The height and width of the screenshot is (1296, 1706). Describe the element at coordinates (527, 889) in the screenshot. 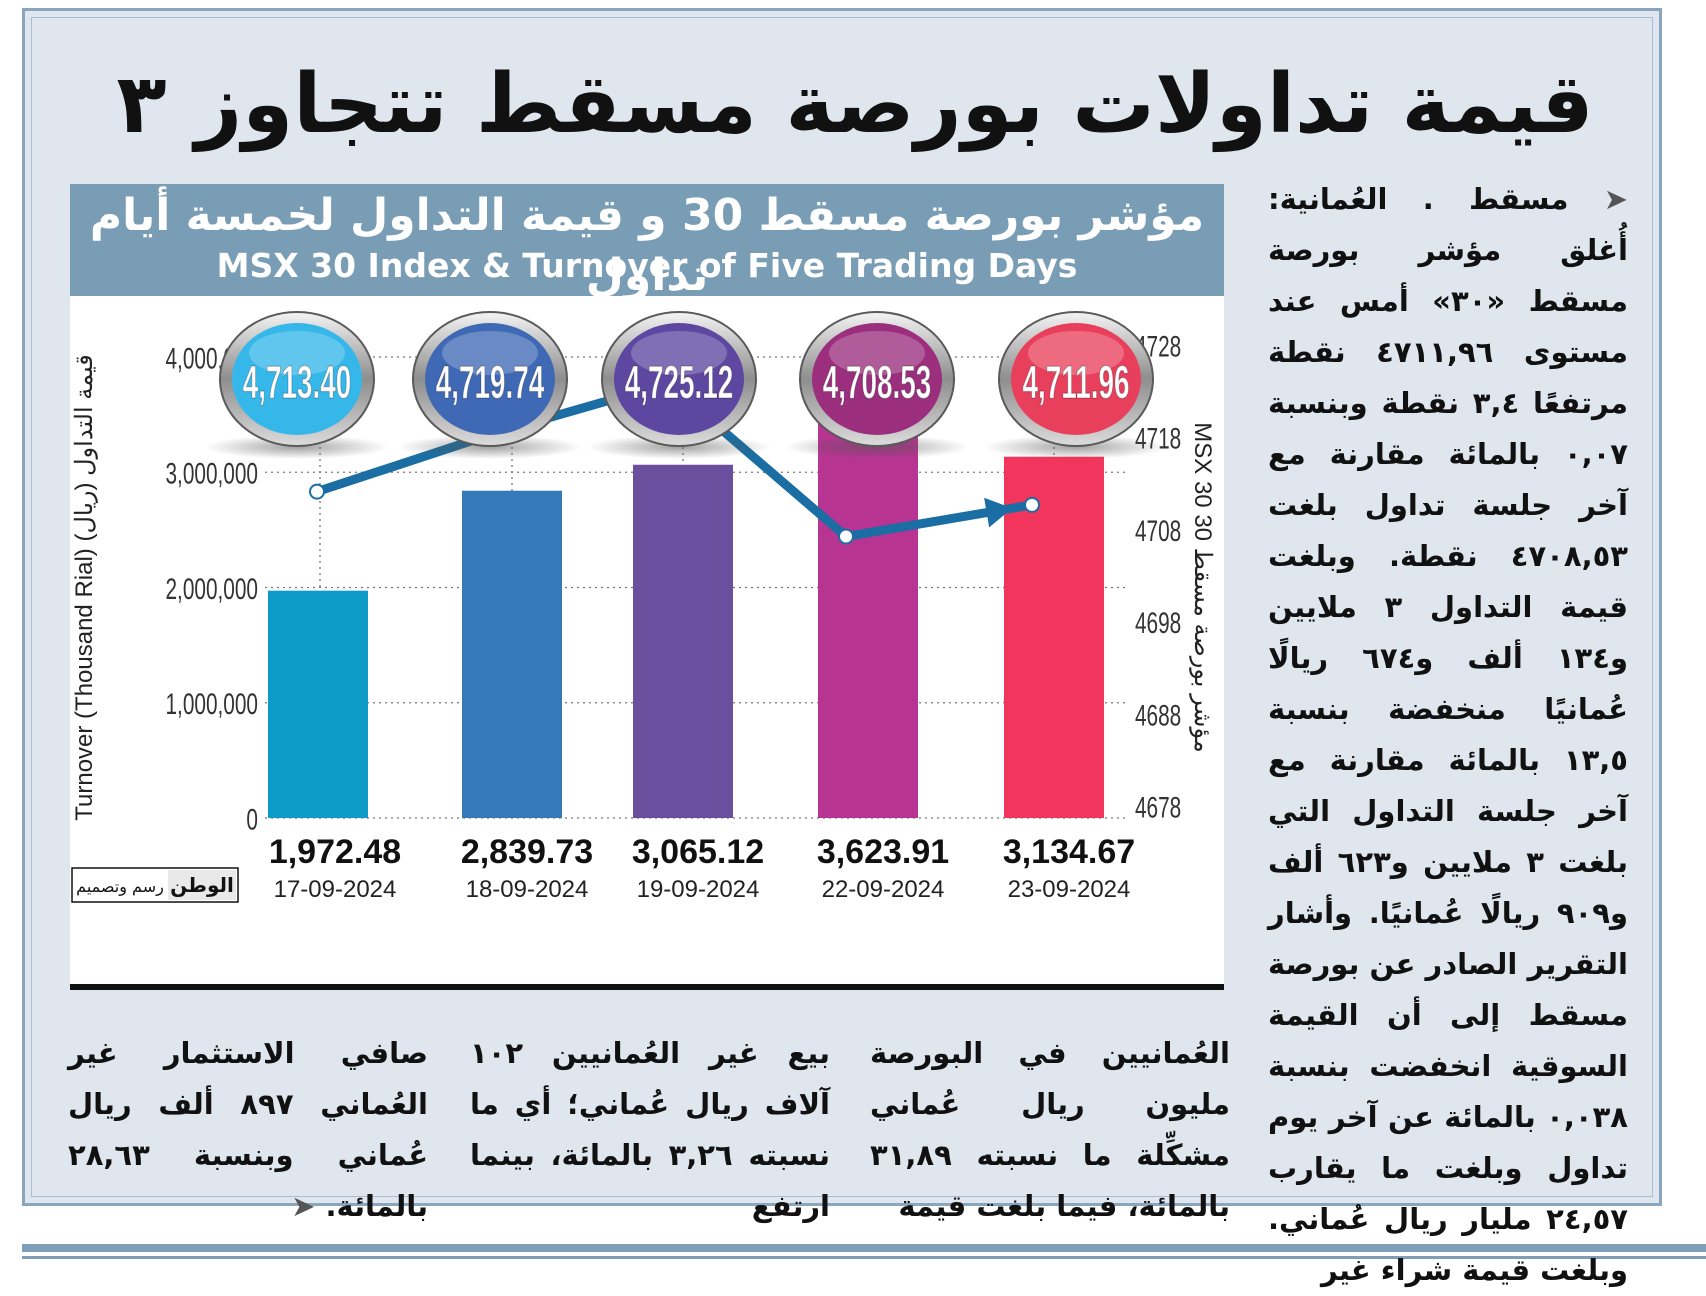

I see `x-tick-label: 18-09-2024` at that location.